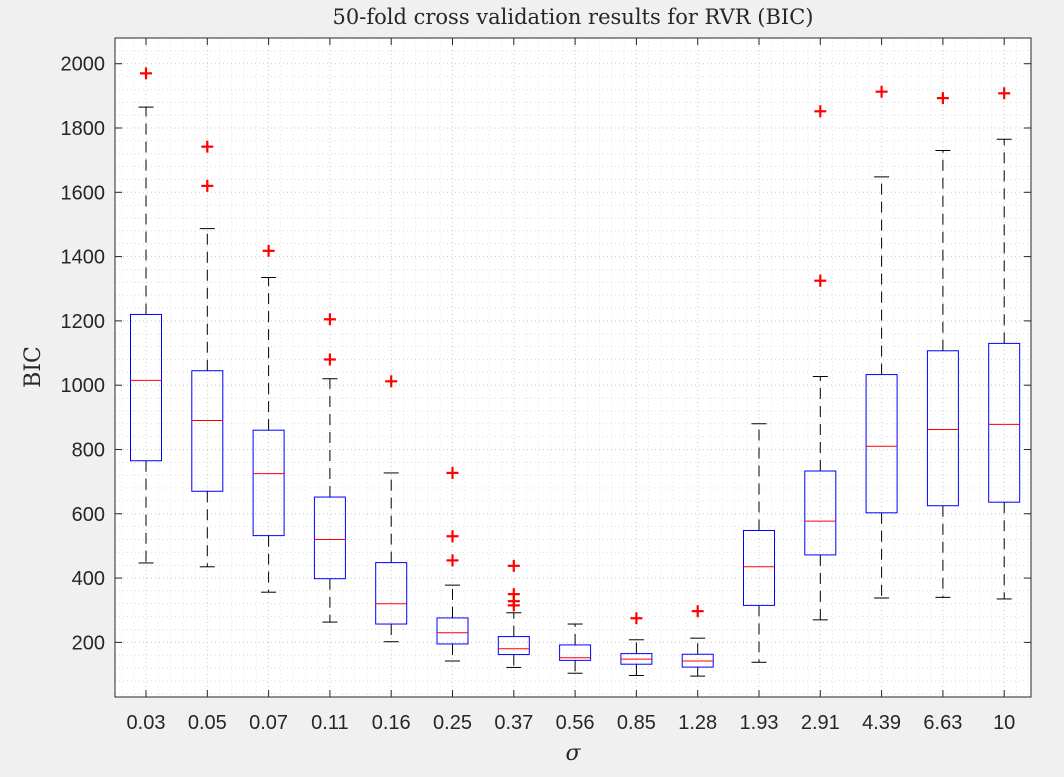 The image size is (1064, 777). What do you see at coordinates (83, 65) in the screenshot?
I see `y-tick-label: 2000` at bounding box center [83, 65].